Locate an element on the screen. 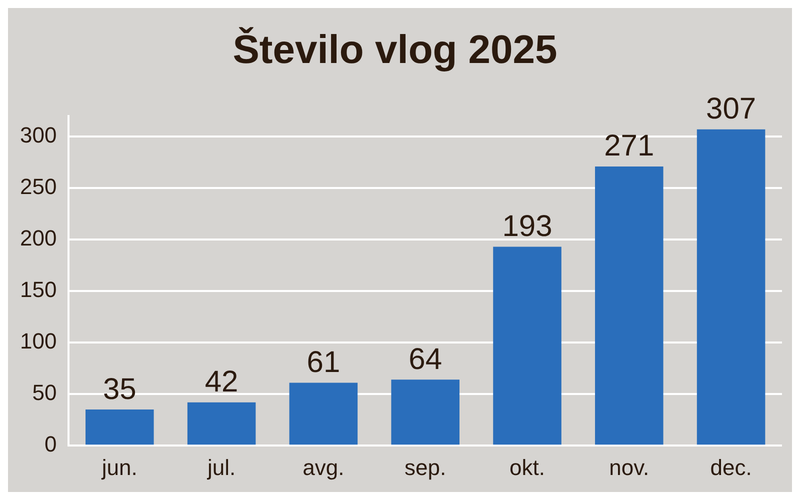  x-tick-label: sep. is located at coordinates (425, 467).